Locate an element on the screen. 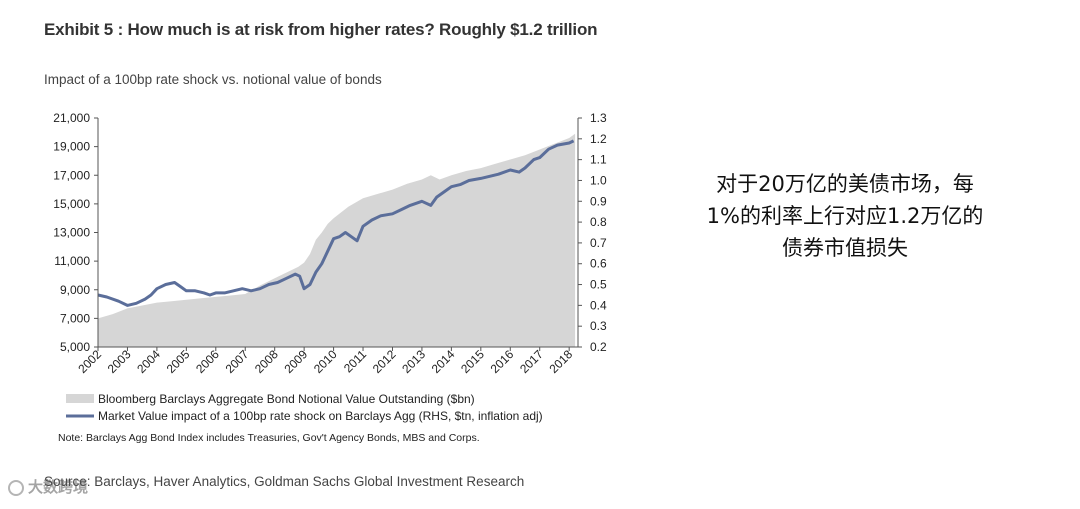  left-tick-label: 7,000 is located at coordinates (75, 318).